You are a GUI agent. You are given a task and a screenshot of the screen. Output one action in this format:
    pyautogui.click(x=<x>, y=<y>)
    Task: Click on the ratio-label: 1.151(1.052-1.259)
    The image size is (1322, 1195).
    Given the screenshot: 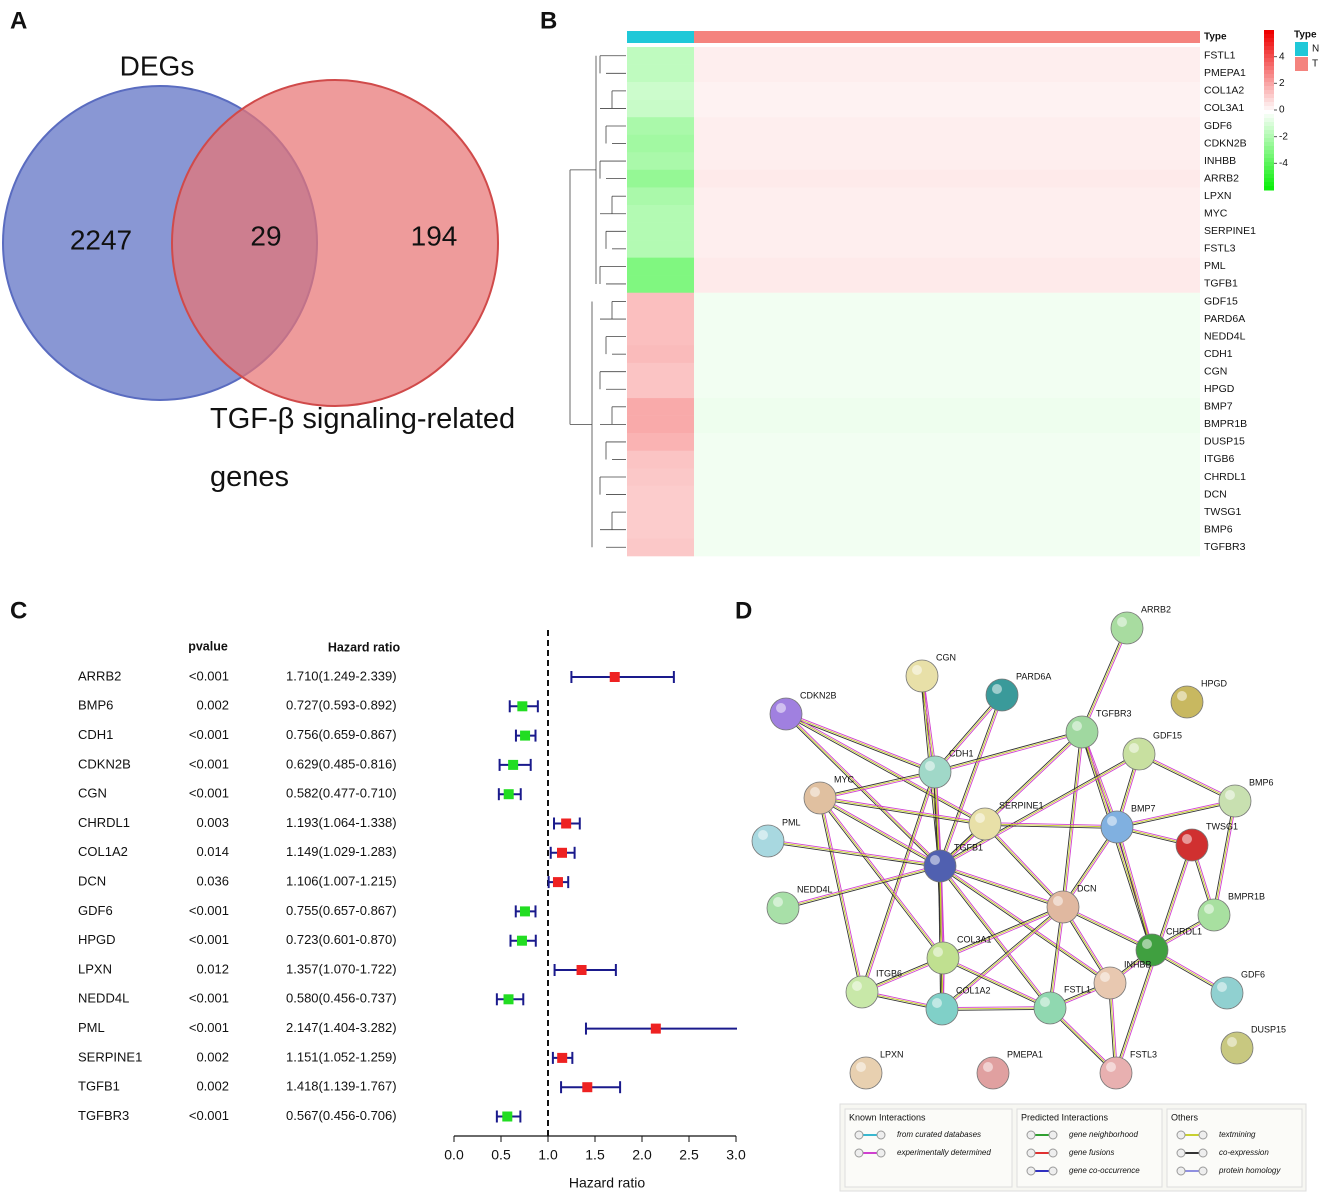 What is the action you would take?
    pyautogui.click(x=341, y=1056)
    